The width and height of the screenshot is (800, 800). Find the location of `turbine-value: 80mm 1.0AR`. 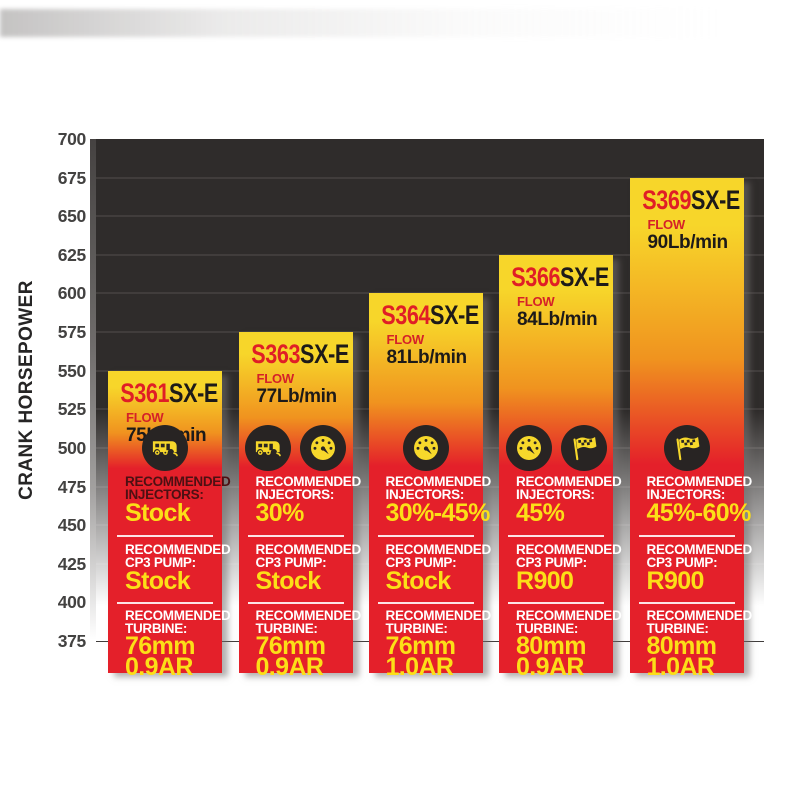

turbine-value: 80mm 1.0AR is located at coordinates (687, 657).